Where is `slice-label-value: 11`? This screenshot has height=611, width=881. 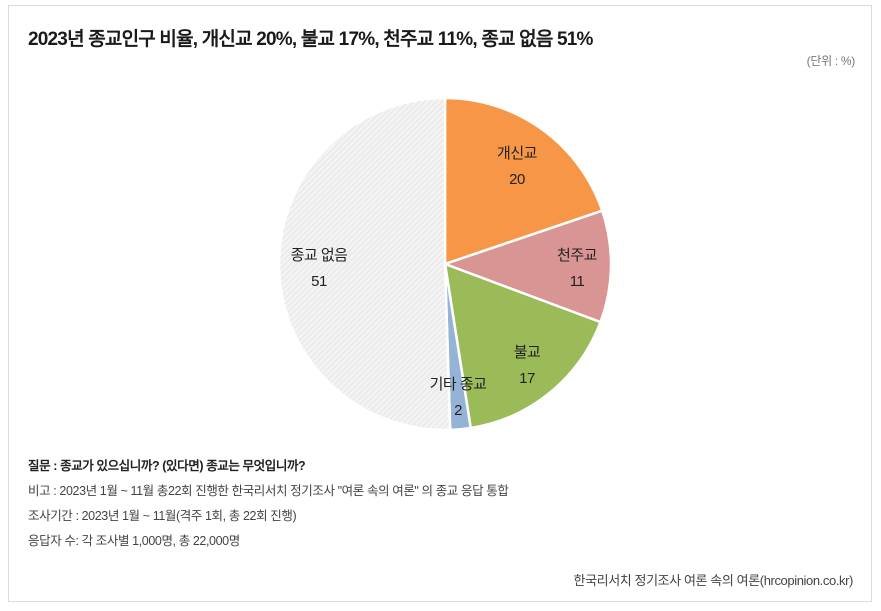 slice-label-value: 11 is located at coordinates (577, 281).